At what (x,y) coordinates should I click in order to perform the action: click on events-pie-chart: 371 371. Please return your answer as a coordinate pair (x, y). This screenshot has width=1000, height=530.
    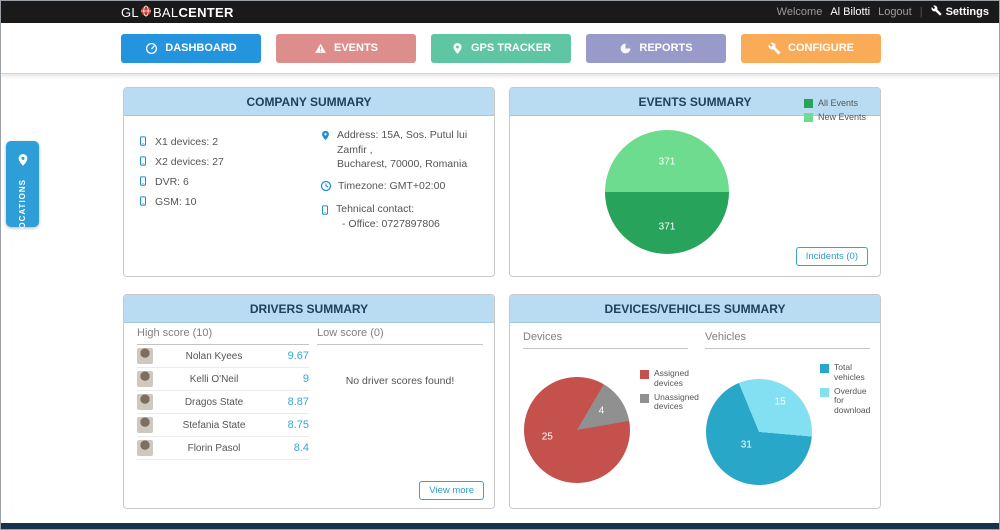
    Looking at the image, I should click on (667, 192).